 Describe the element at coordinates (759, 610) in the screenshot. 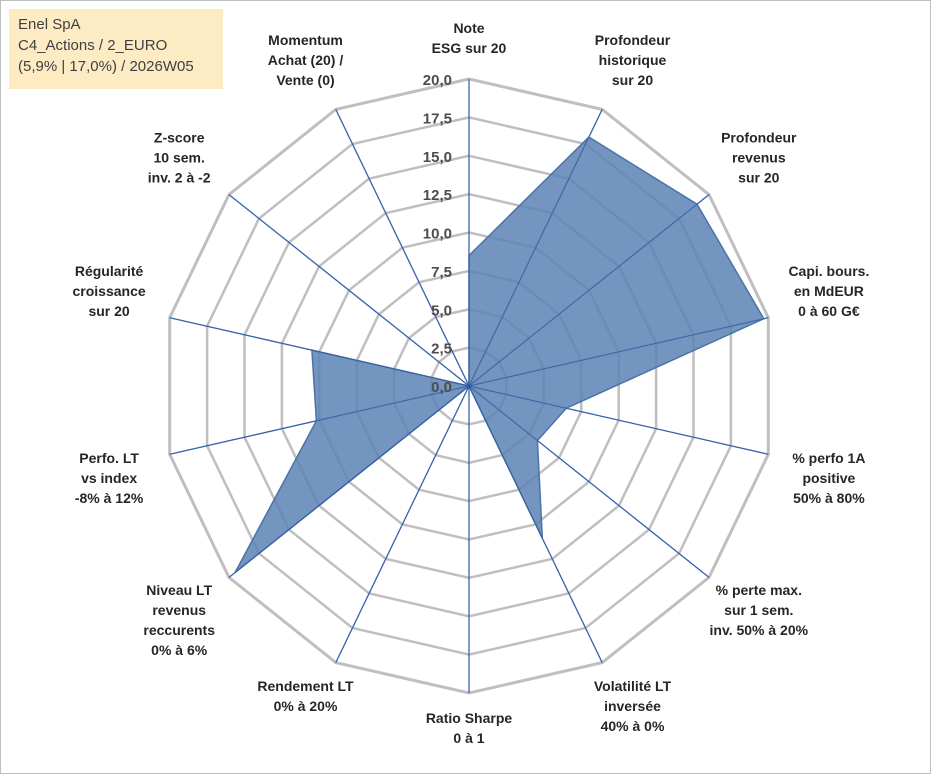

I see `axis-label-5: % perte max. sur 1 sem. inv. 50% à 20%` at that location.